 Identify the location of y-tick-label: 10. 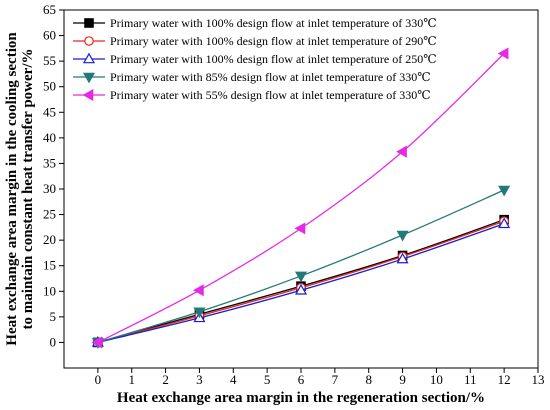
(49, 290).